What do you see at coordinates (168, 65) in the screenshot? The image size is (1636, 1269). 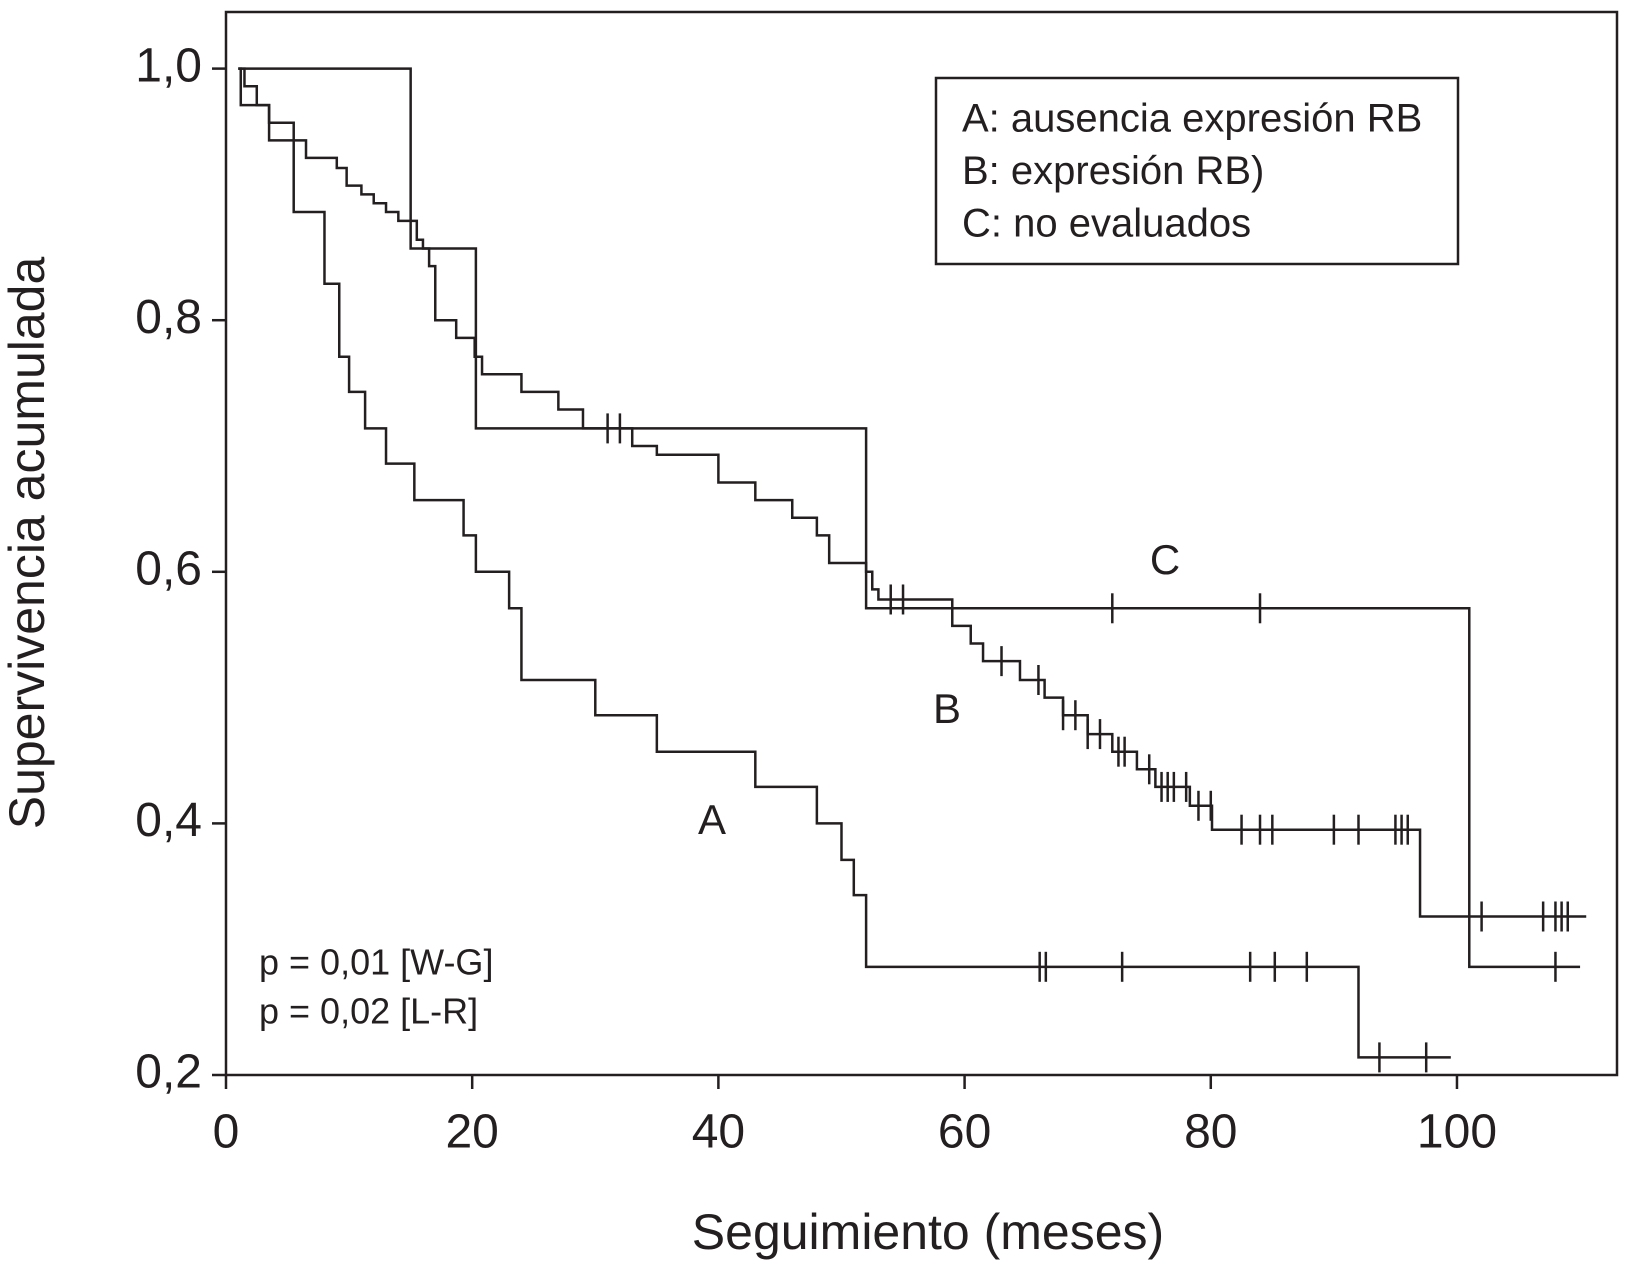 I see `y-tick-label: 1,0` at bounding box center [168, 65].